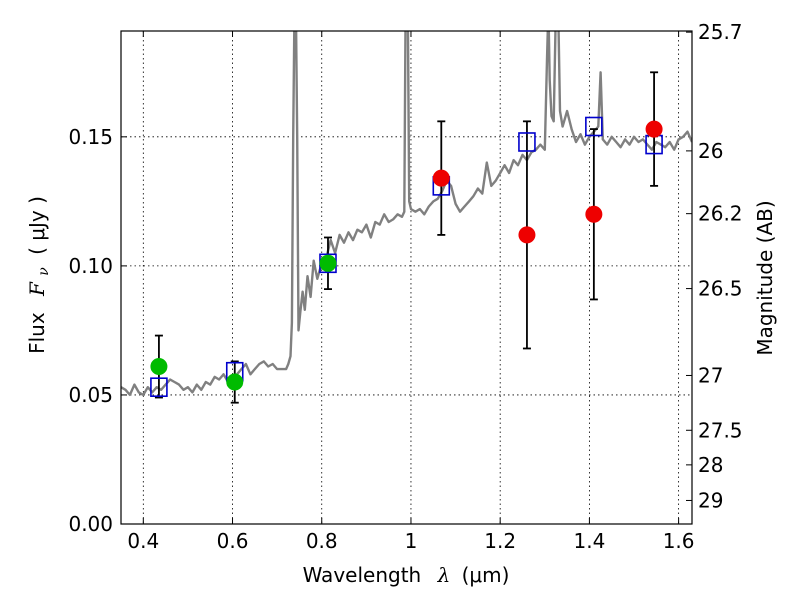 Image resolution: width=800 pixels, height=600 pixels. Describe the element at coordinates (710, 151) in the screenshot. I see `y2-tick-label: 26` at that location.